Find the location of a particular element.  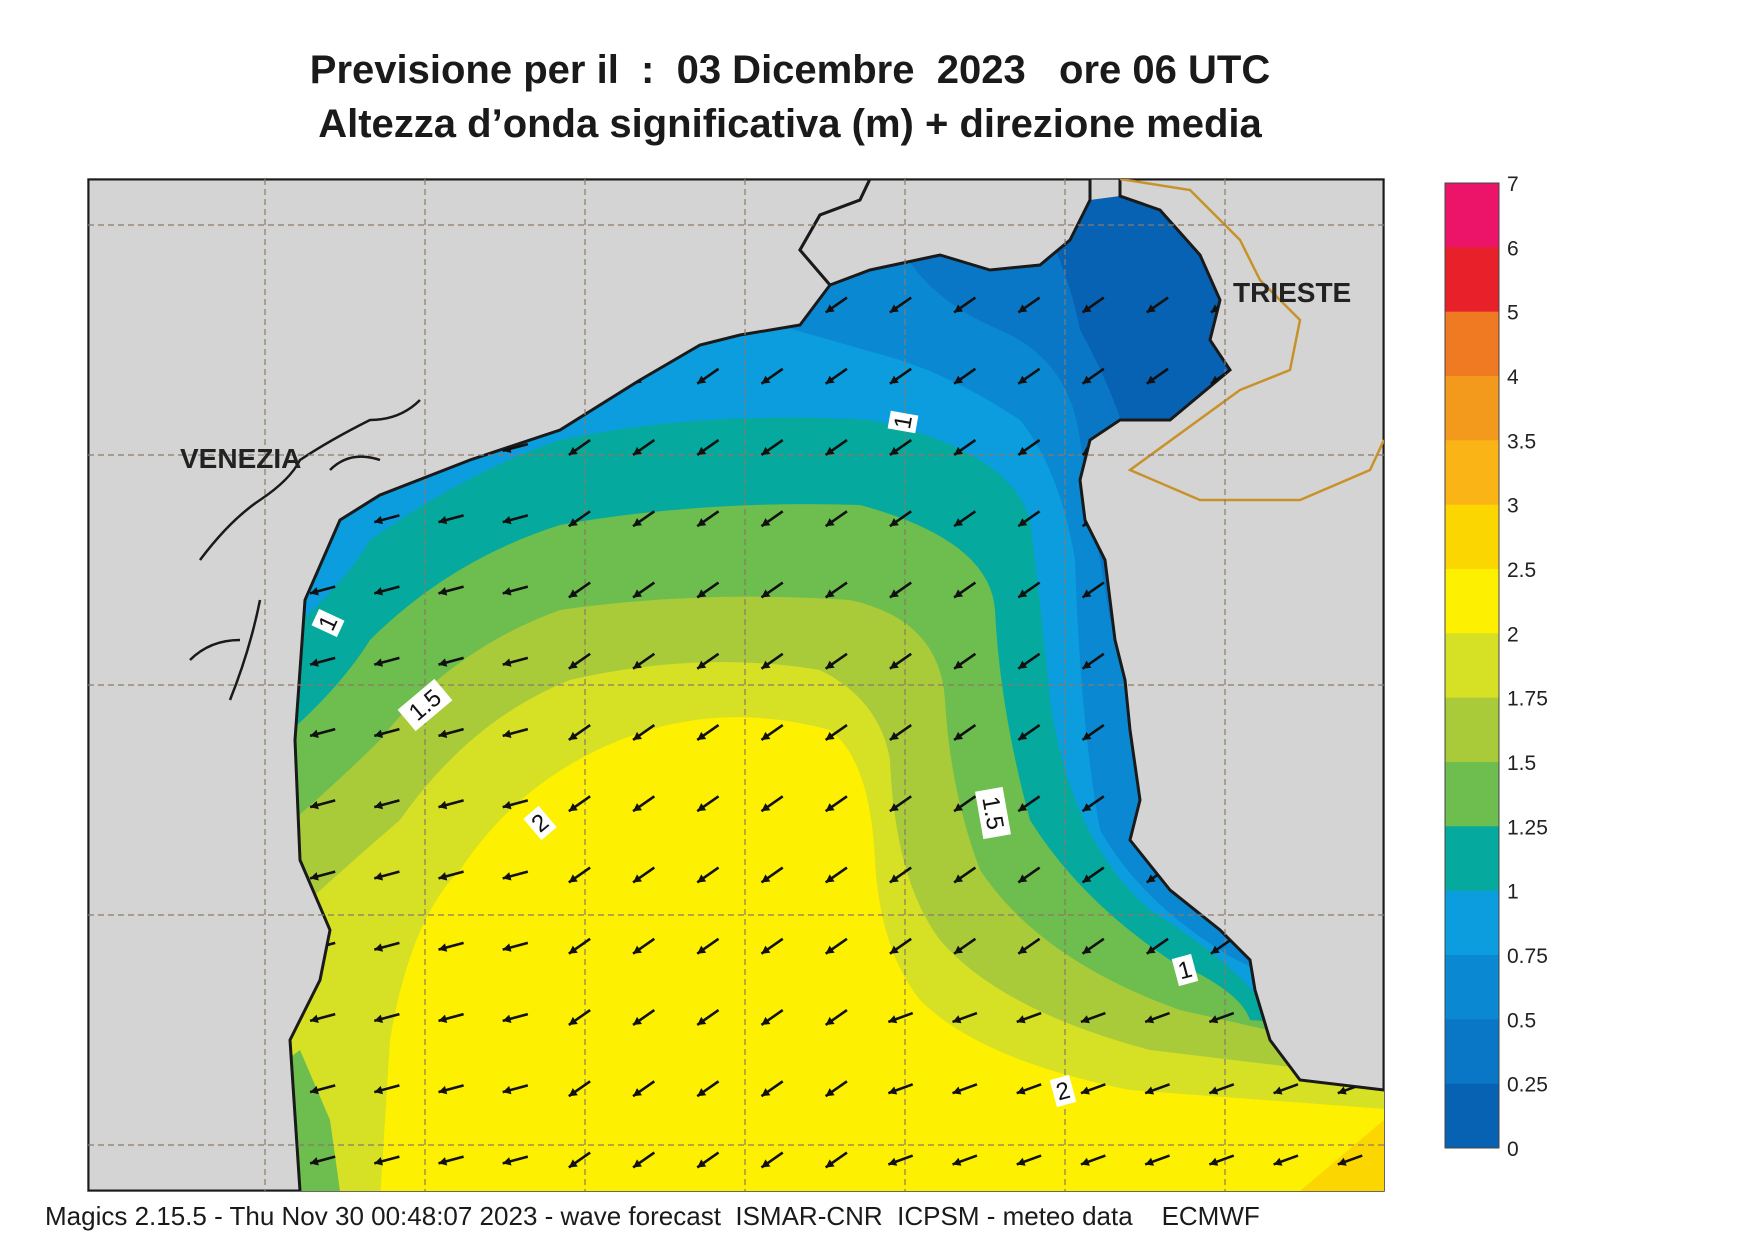

land-east is located at coordinates (1231, 635).